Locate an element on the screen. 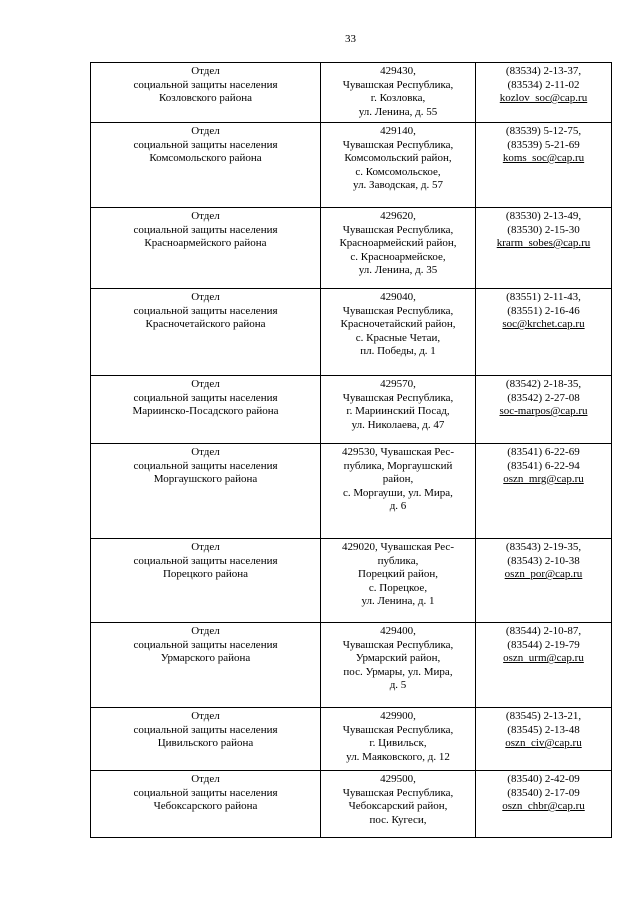 This screenshot has height=904, width=640. address-line: г. Козловка, is located at coordinates (398, 98).